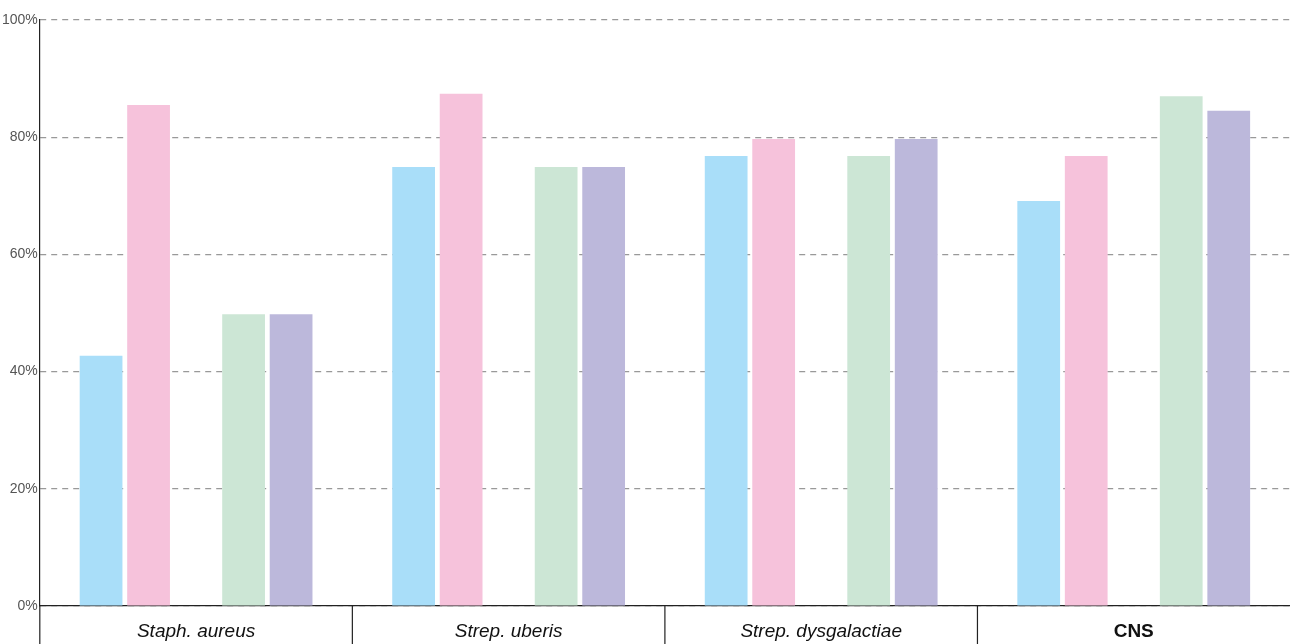 Image resolution: width=1290 pixels, height=644 pixels. Describe the element at coordinates (1133, 630) in the screenshot. I see `x-tick-label: CNS` at that location.